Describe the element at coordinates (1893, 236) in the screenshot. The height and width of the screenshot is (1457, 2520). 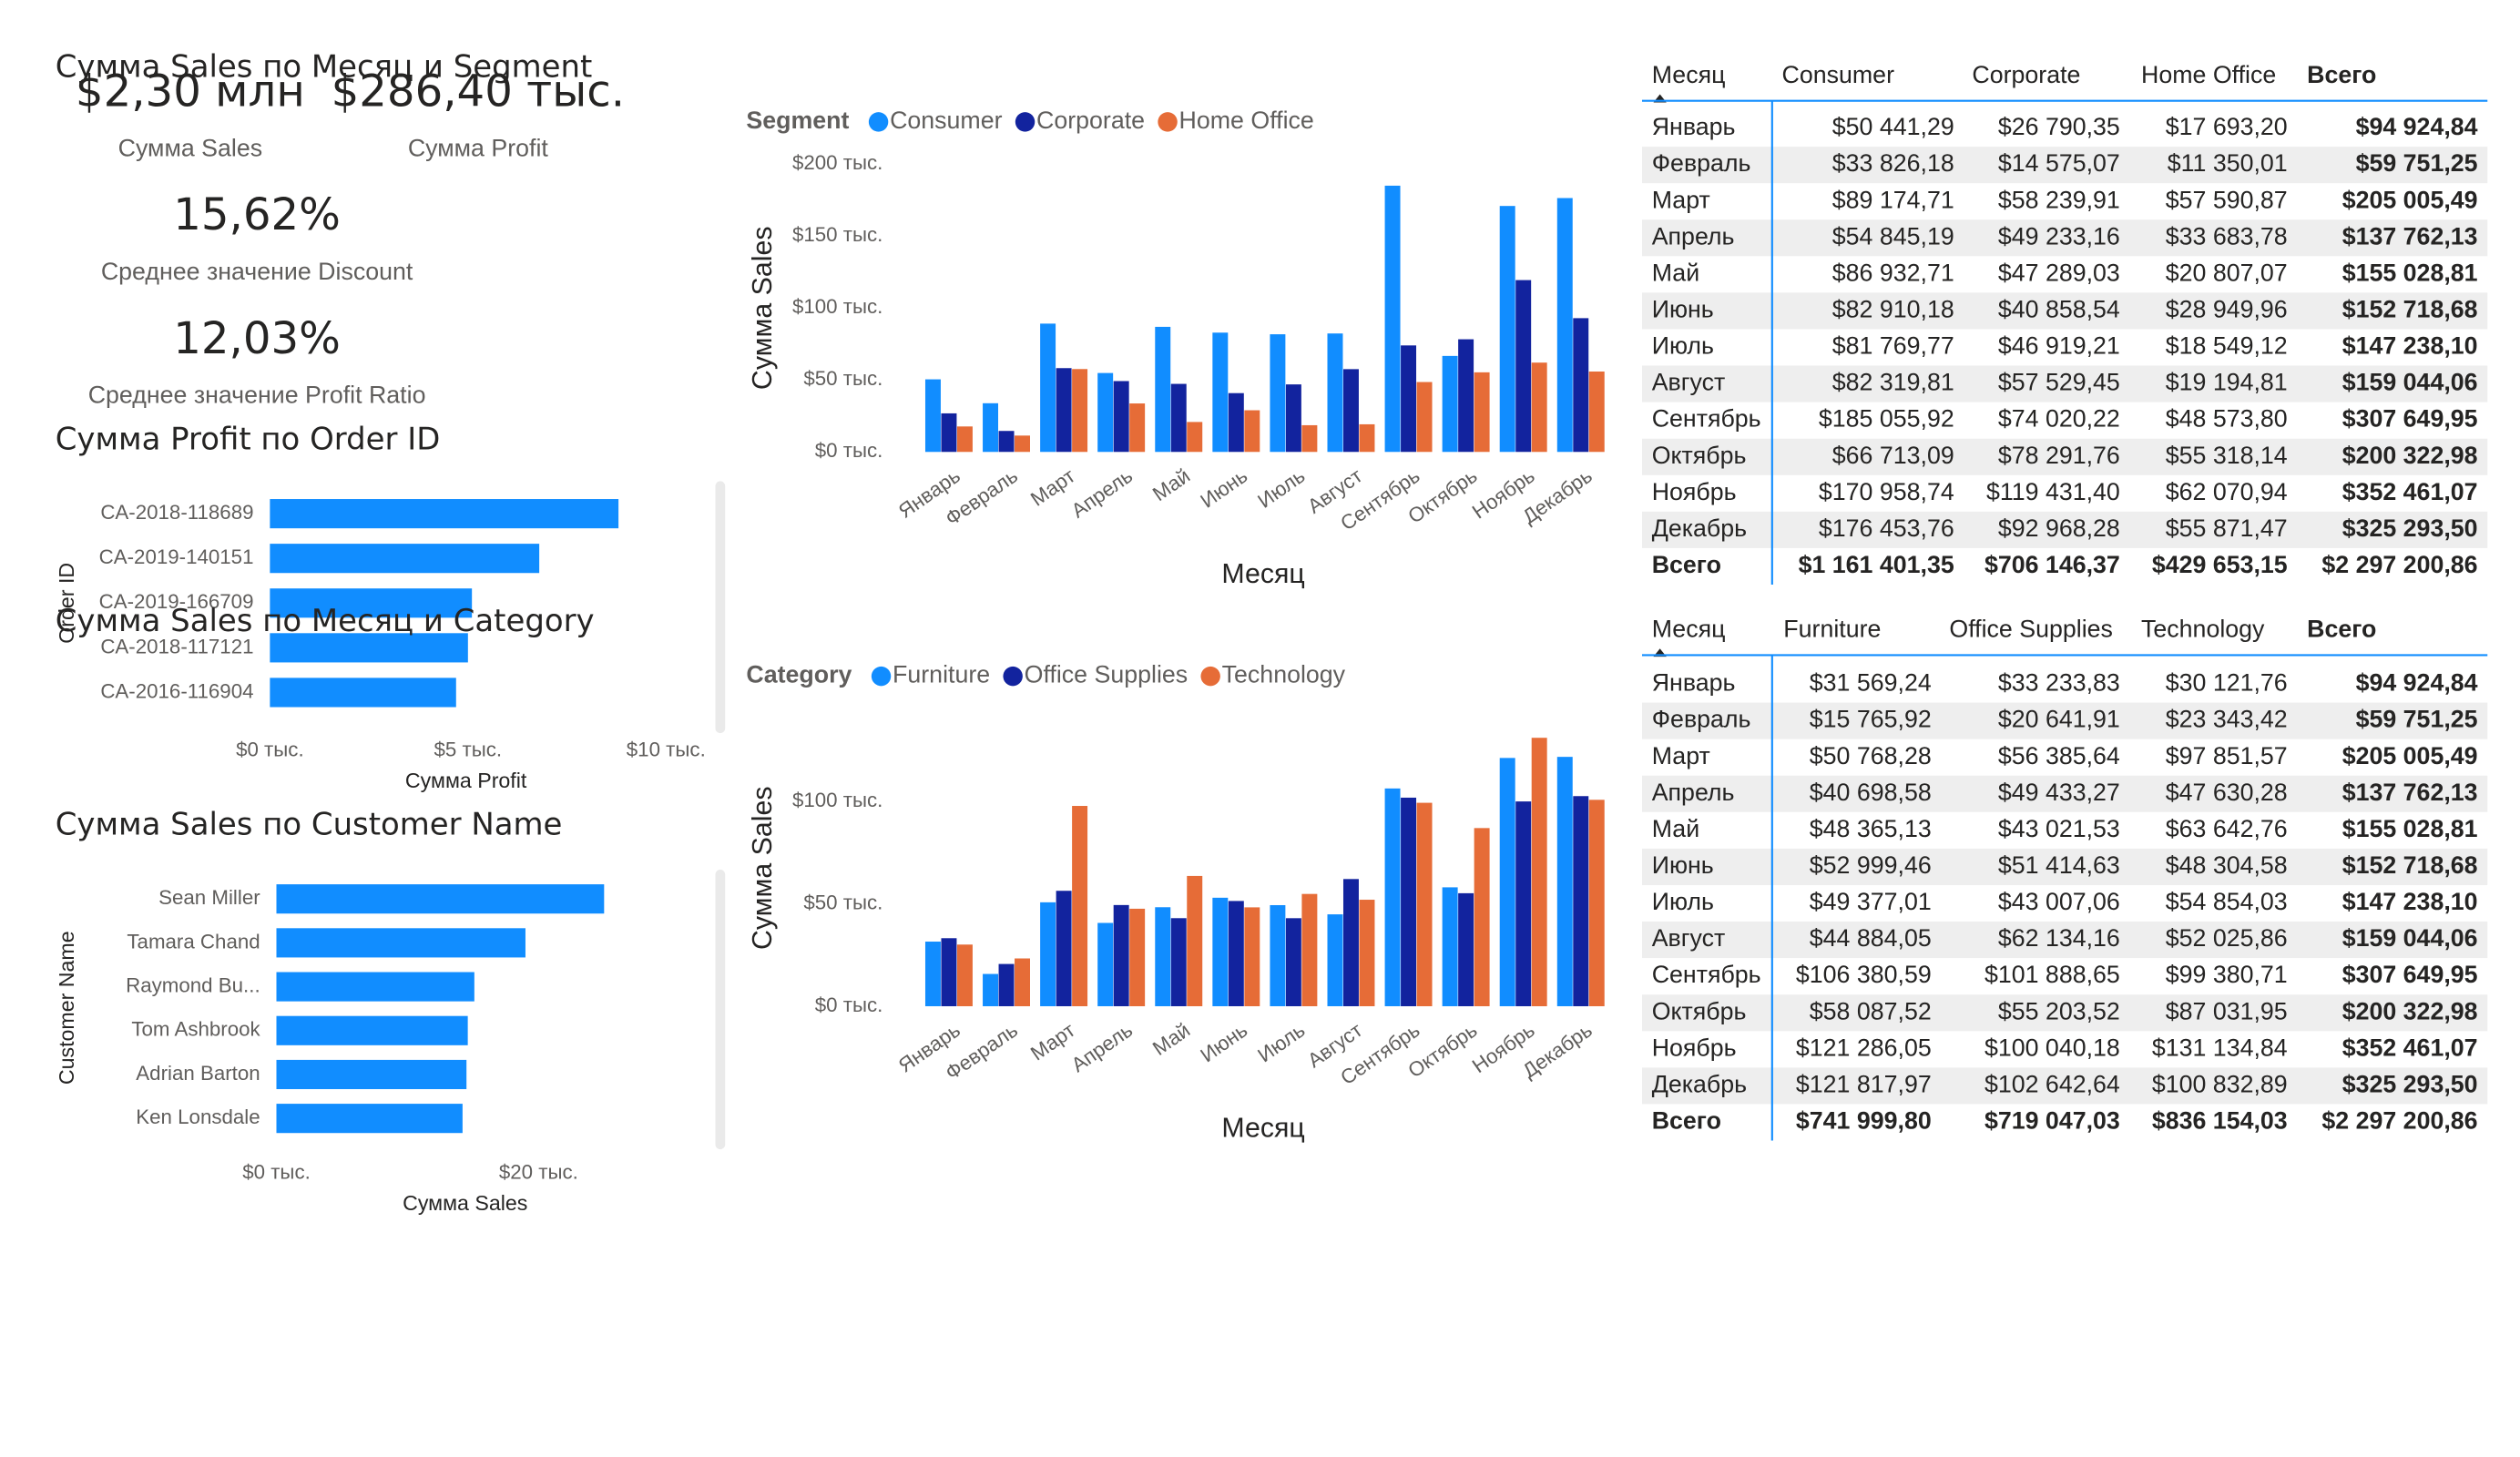
I see `cell-value: $54 845,19` at that location.